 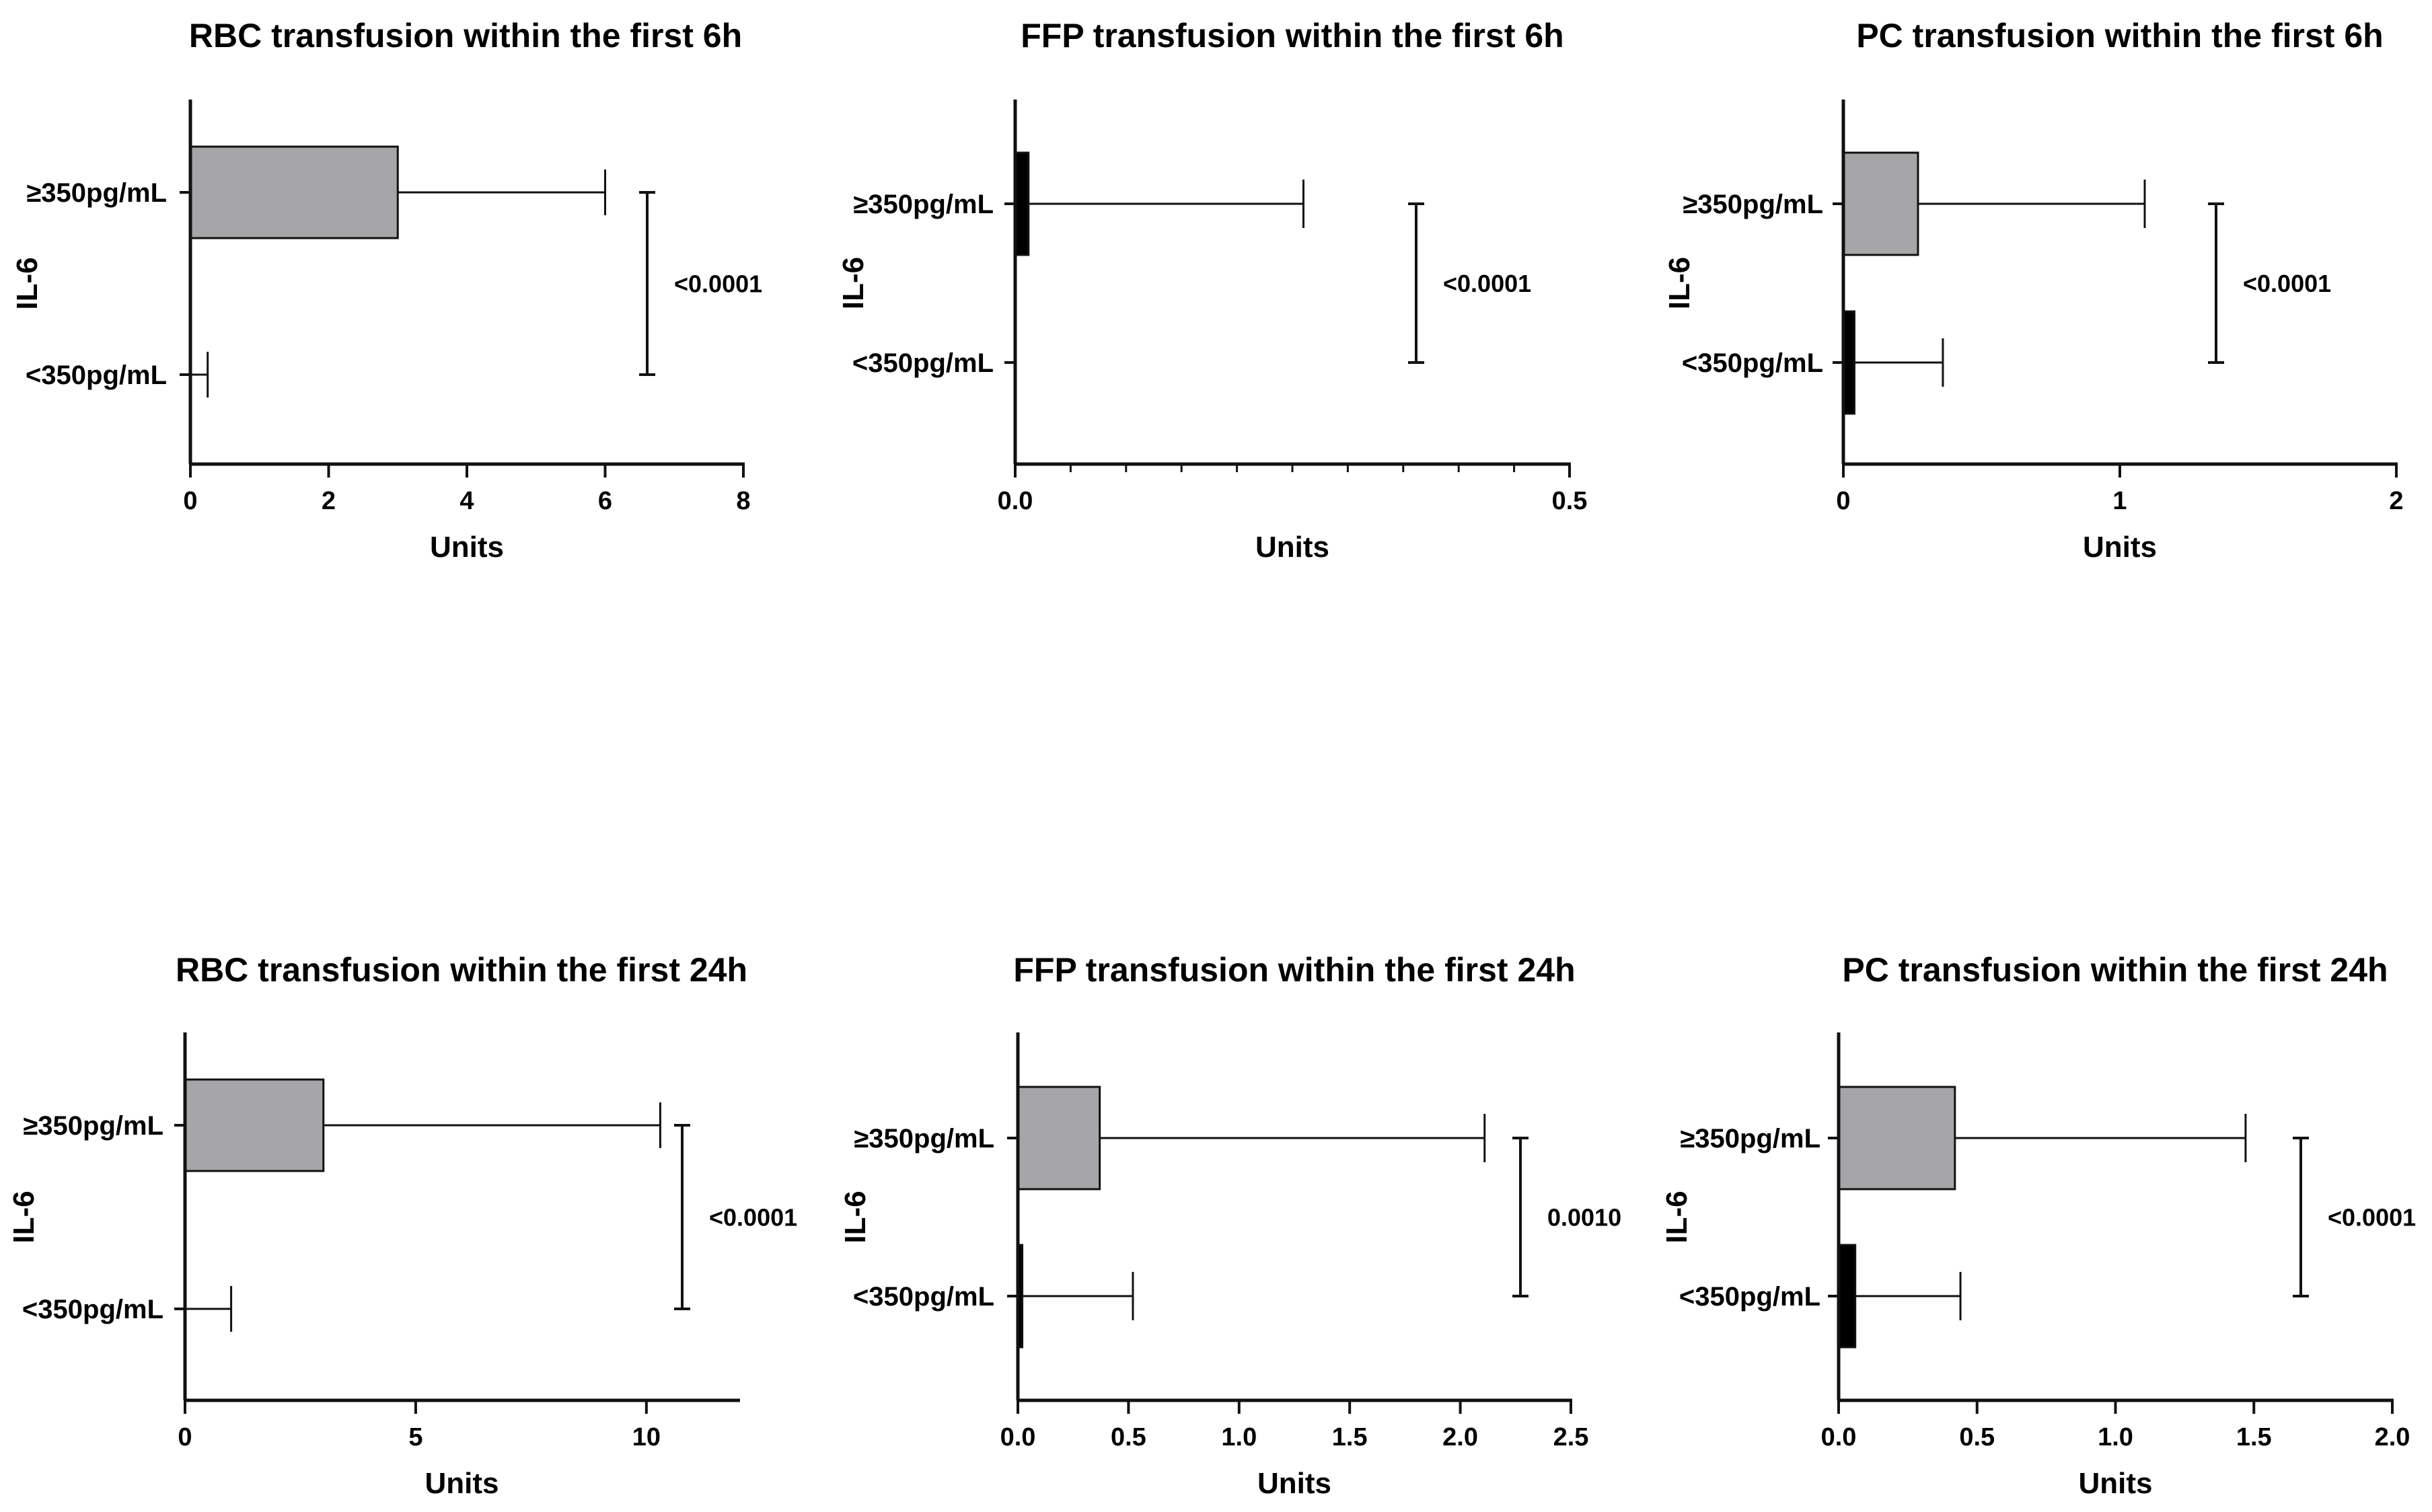 What do you see at coordinates (1571, 1437) in the screenshot?
I see `x-tick-label: 2.5` at bounding box center [1571, 1437].